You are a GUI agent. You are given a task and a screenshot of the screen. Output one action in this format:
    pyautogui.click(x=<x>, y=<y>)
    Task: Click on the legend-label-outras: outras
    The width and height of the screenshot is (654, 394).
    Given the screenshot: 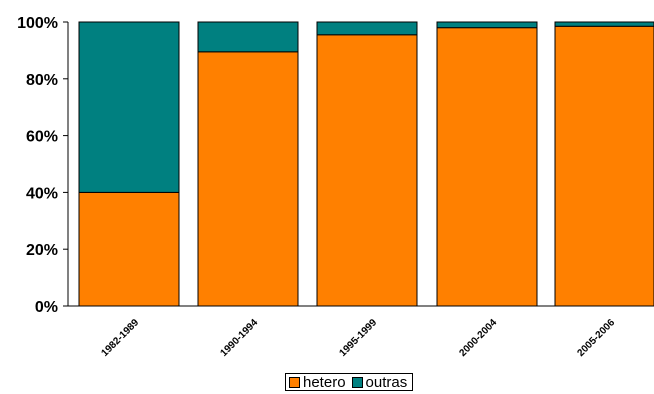 What is the action you would take?
    pyautogui.click(x=386, y=382)
    